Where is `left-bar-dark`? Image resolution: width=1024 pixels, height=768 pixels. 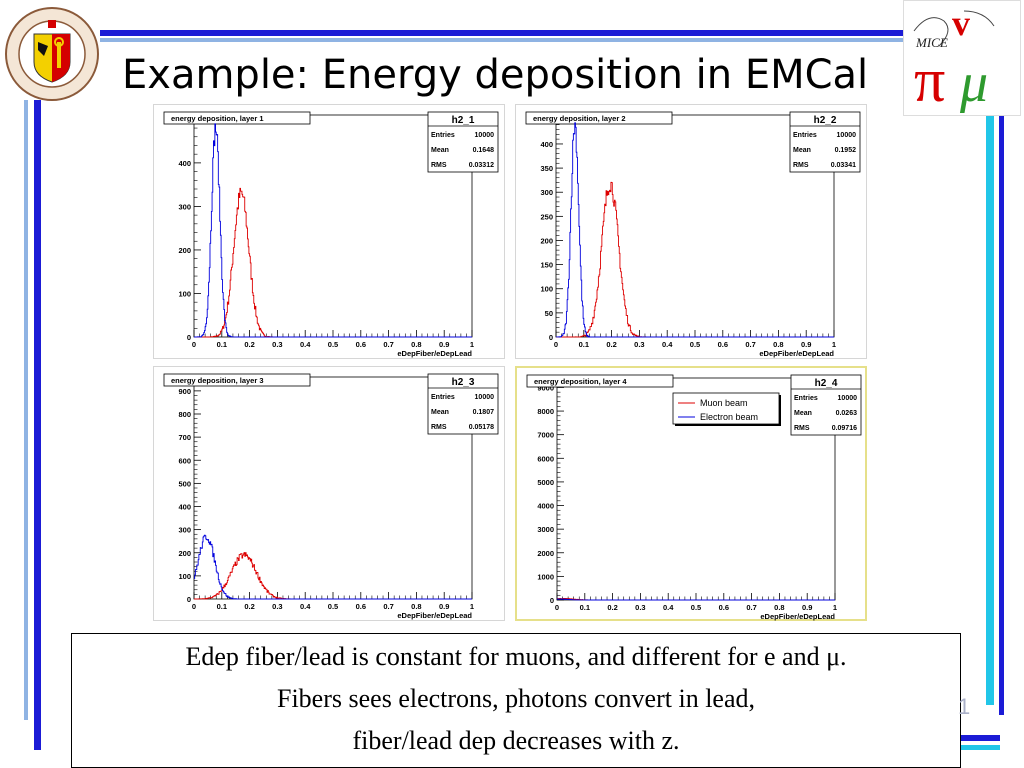 left-bar-dark is located at coordinates (37, 425).